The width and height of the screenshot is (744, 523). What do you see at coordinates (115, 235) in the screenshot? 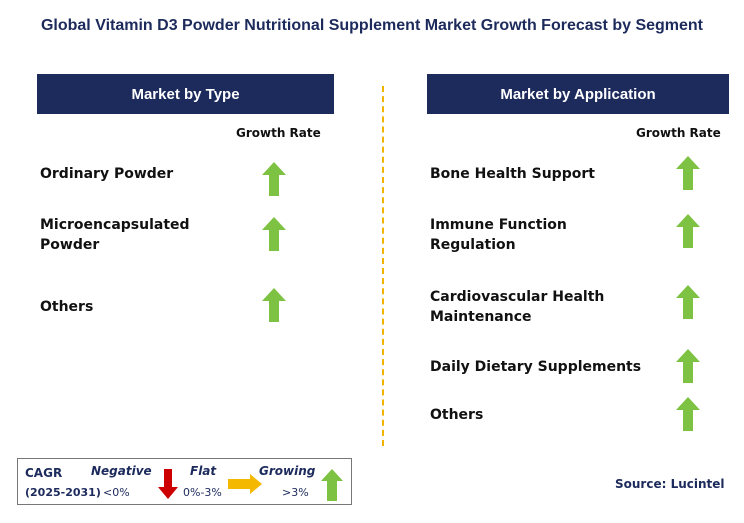
I see `left-row-label-1: Microencapsulated Powder` at bounding box center [115, 235].